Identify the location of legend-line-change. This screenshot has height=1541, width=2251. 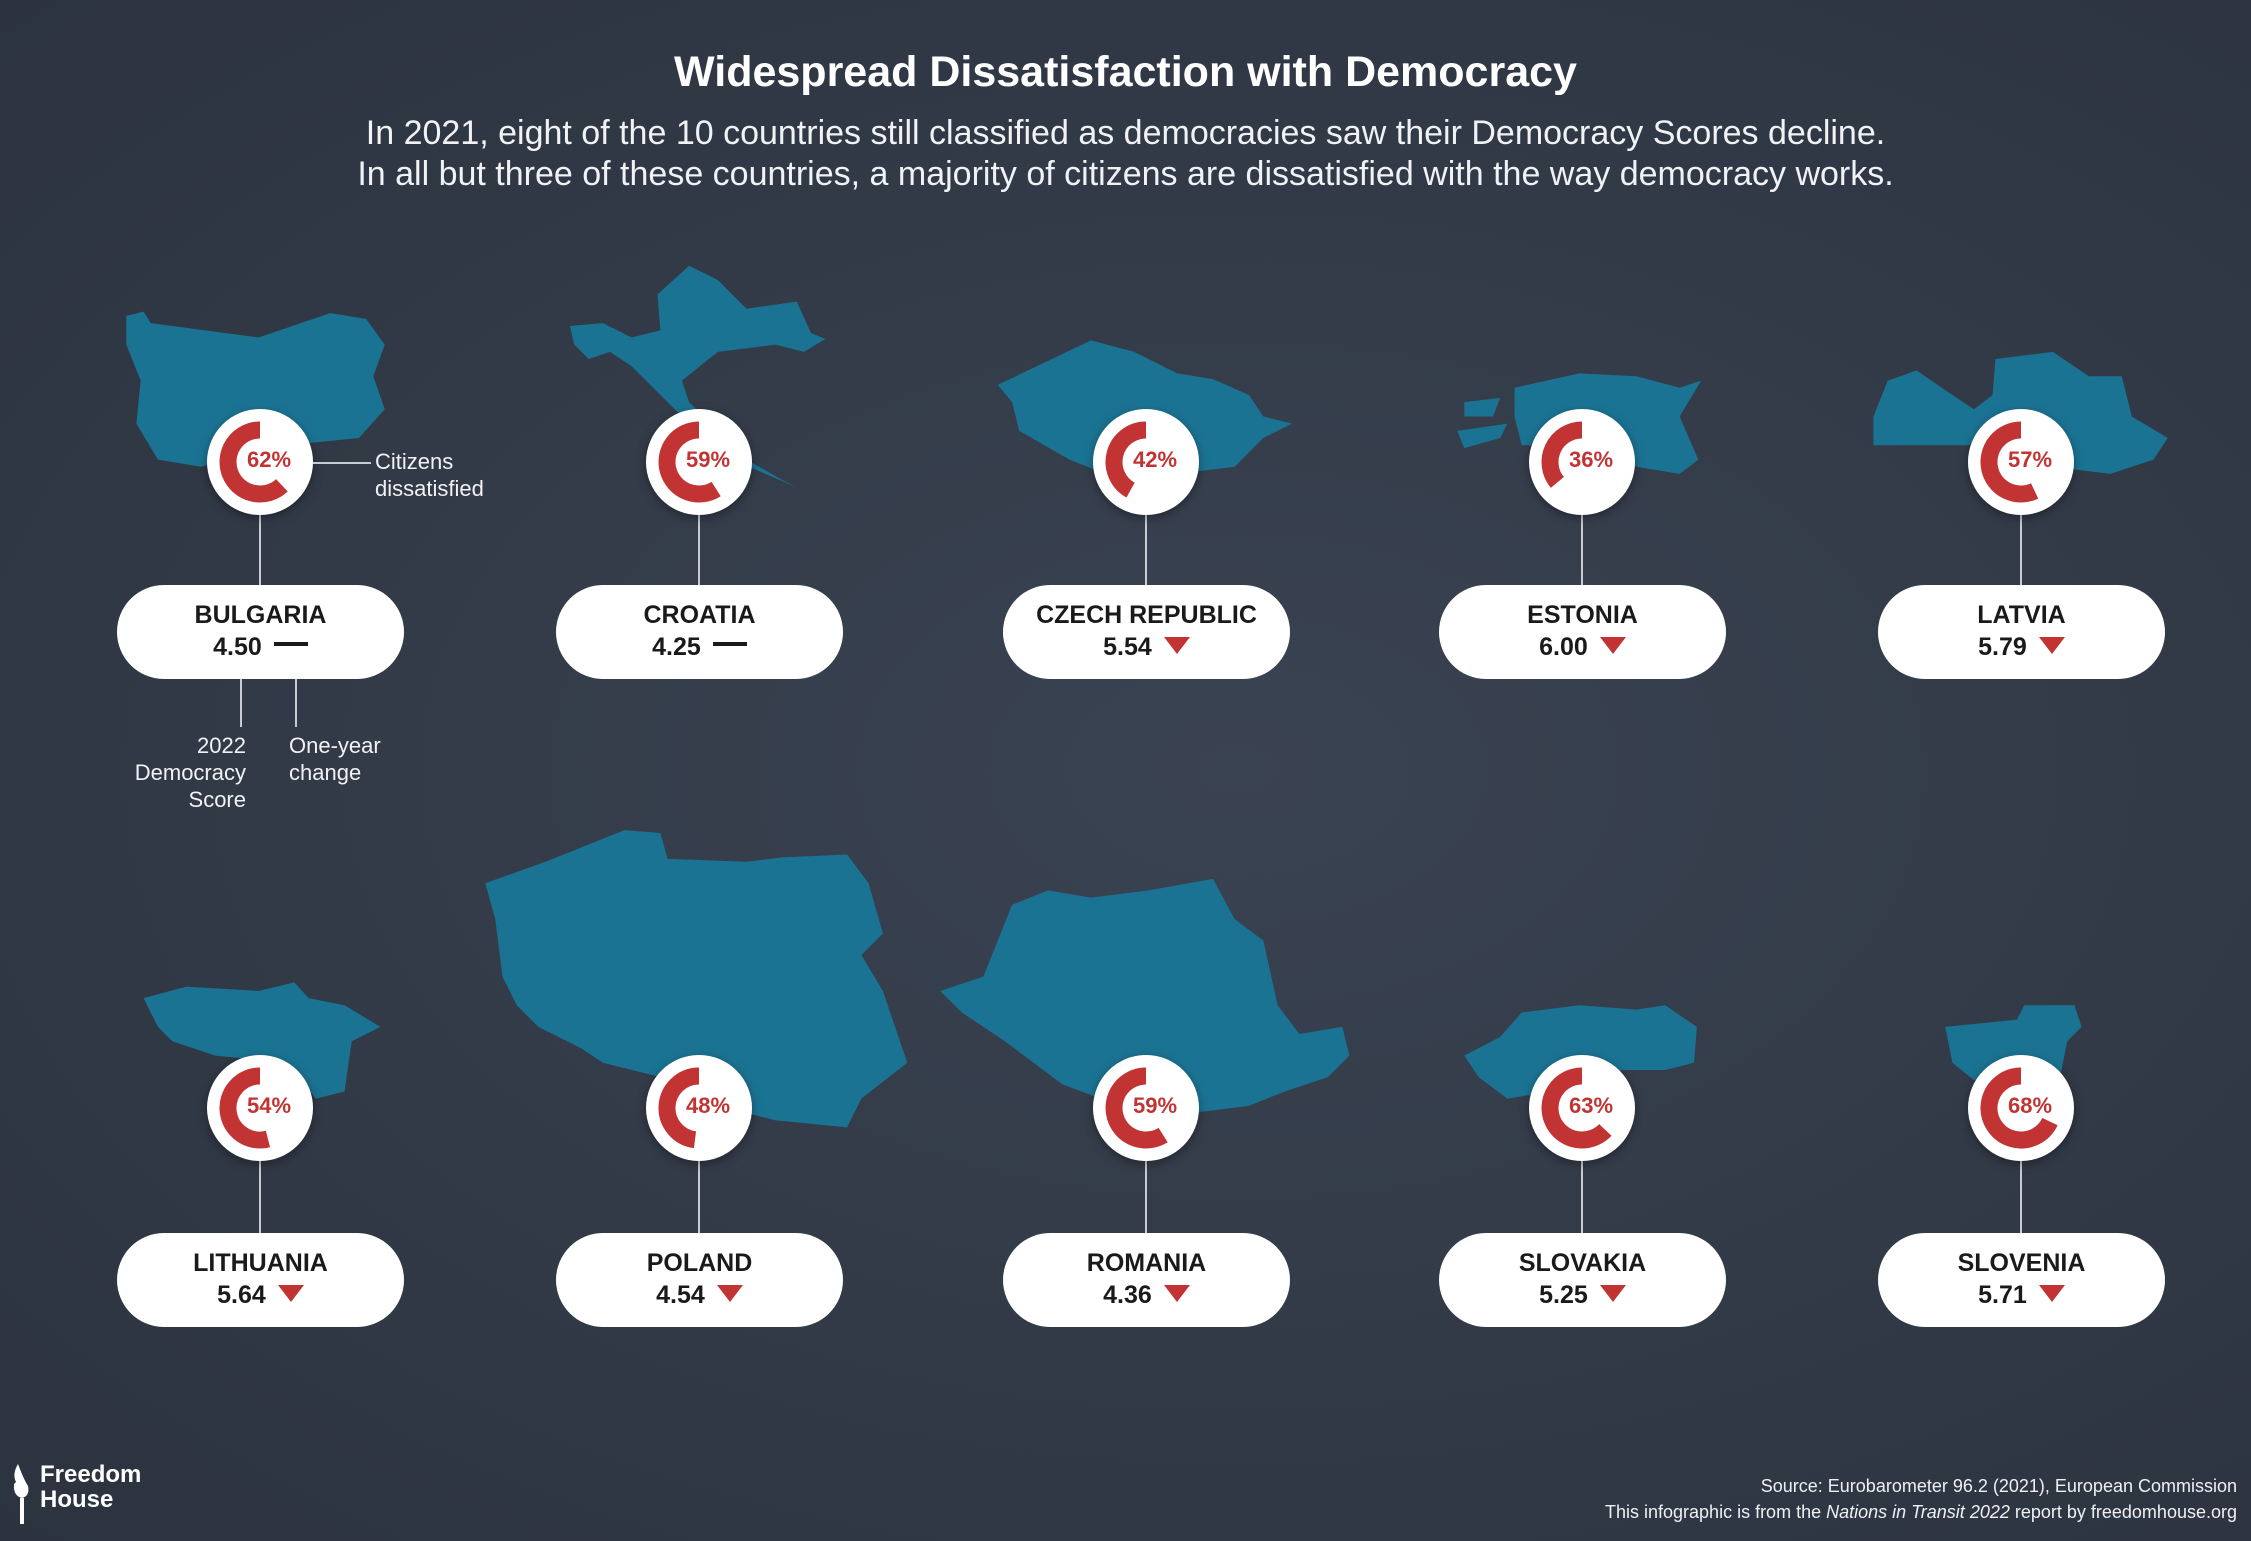
(296, 703).